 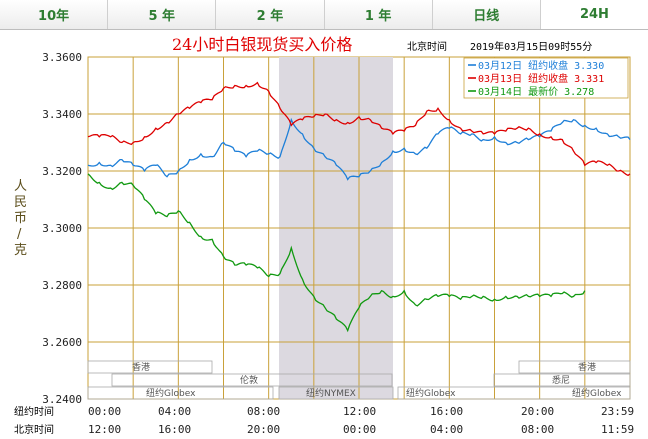 What do you see at coordinates (359, 411) in the screenshot?
I see `ny-time-tick: 12:00` at bounding box center [359, 411].